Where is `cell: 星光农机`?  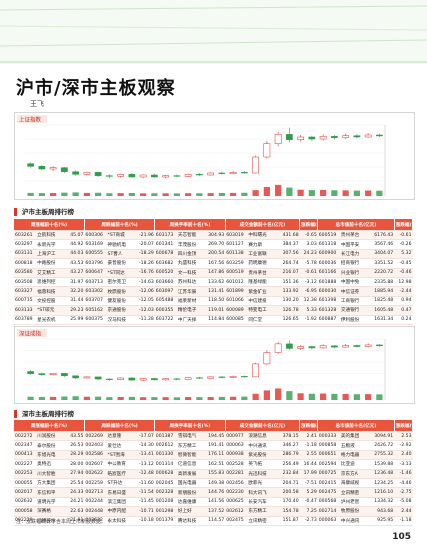 cell: 星光农机 is located at coordinates (50, 320).